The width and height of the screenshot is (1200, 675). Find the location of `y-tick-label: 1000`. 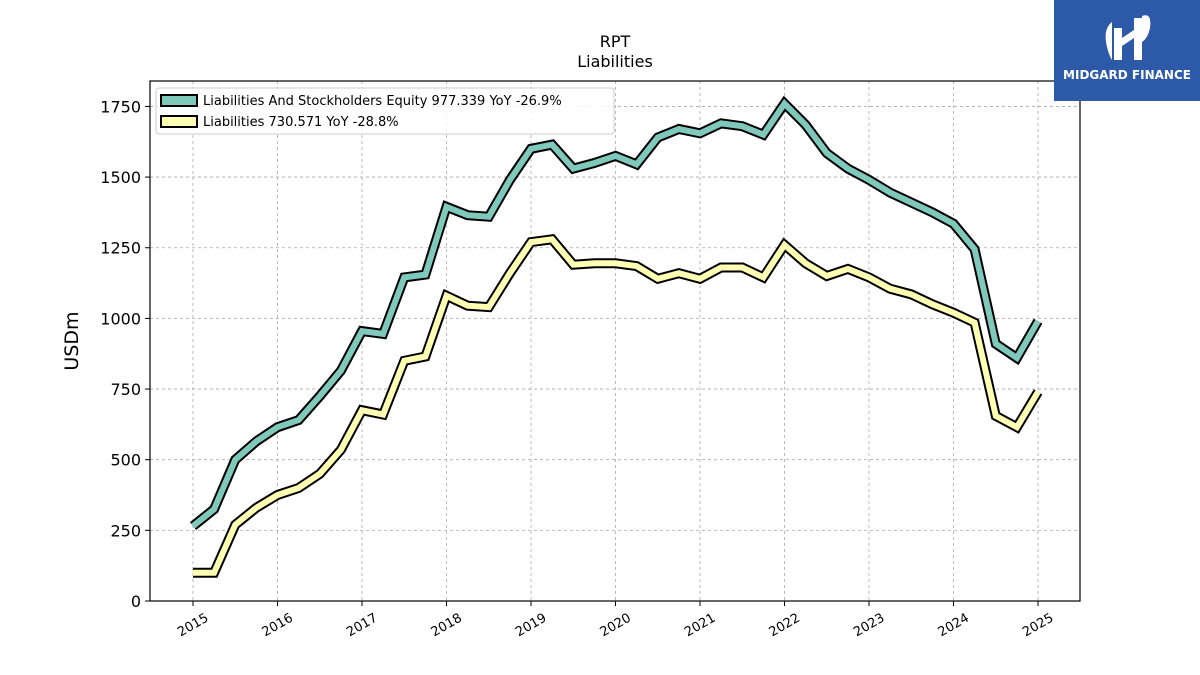

y-tick-label: 1000 is located at coordinates (120, 318).